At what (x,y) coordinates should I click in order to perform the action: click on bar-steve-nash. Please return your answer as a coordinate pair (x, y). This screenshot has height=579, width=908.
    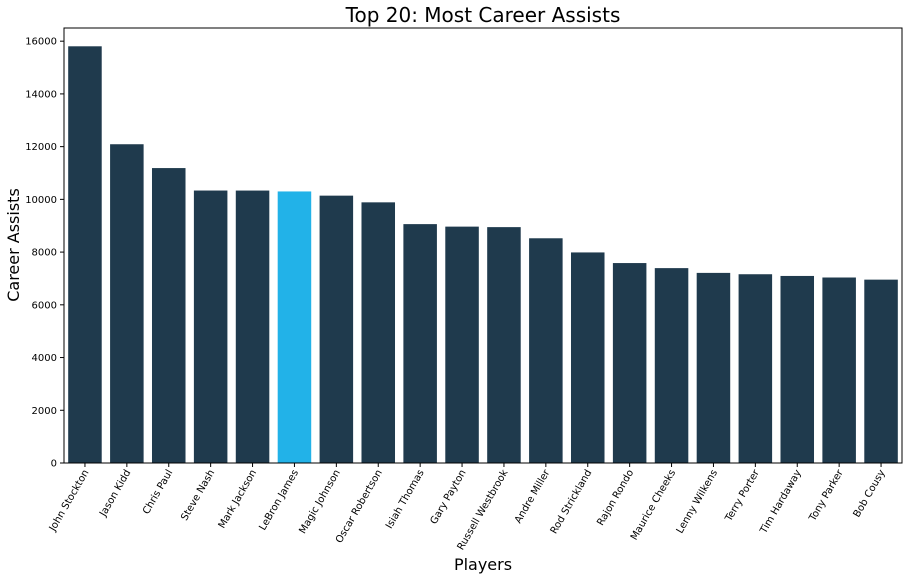
    Looking at the image, I should click on (210, 327).